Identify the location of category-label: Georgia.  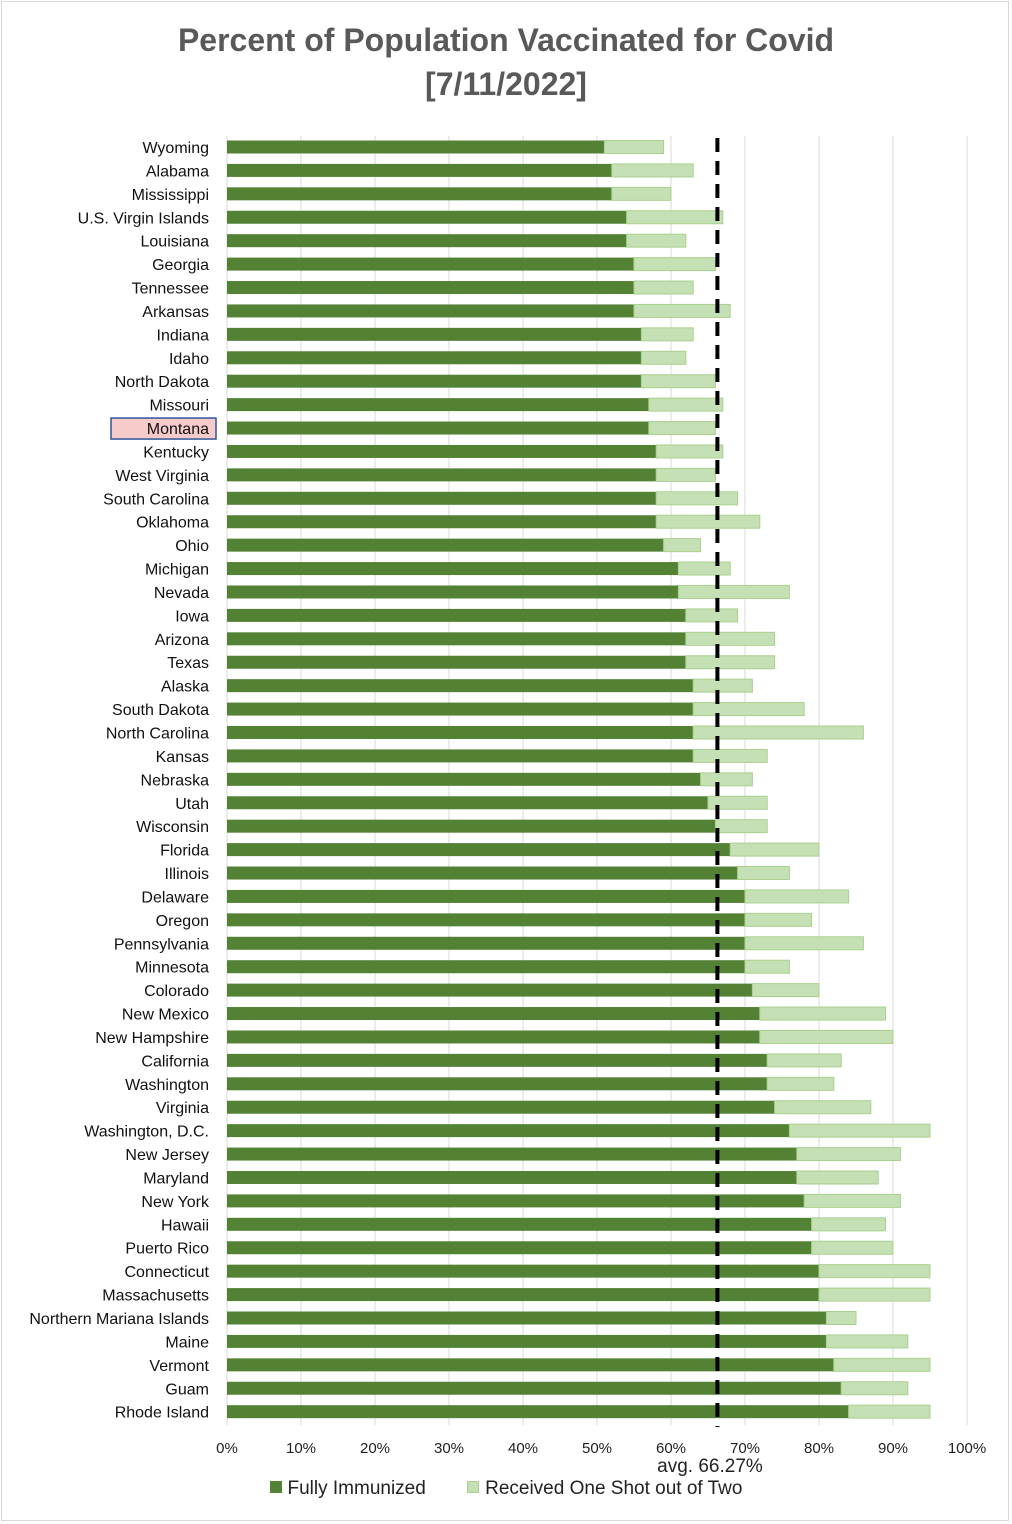
(180, 265).